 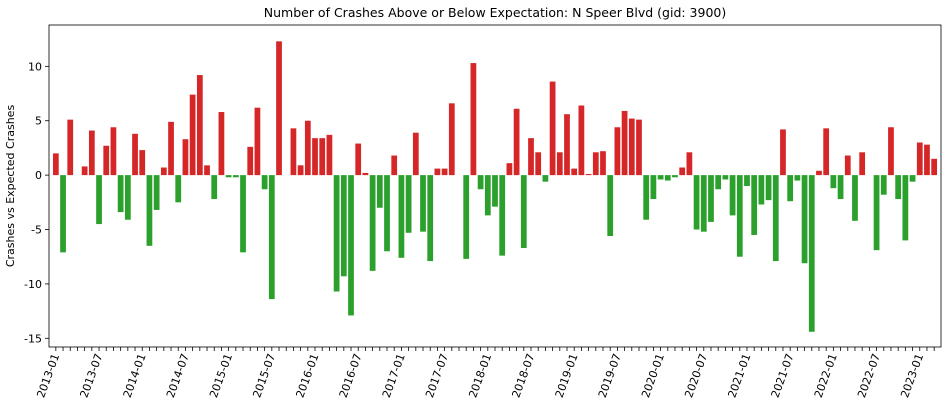 What do you see at coordinates (869, 376) in the screenshot?
I see `x-tick-label: 2022-07` at bounding box center [869, 376].